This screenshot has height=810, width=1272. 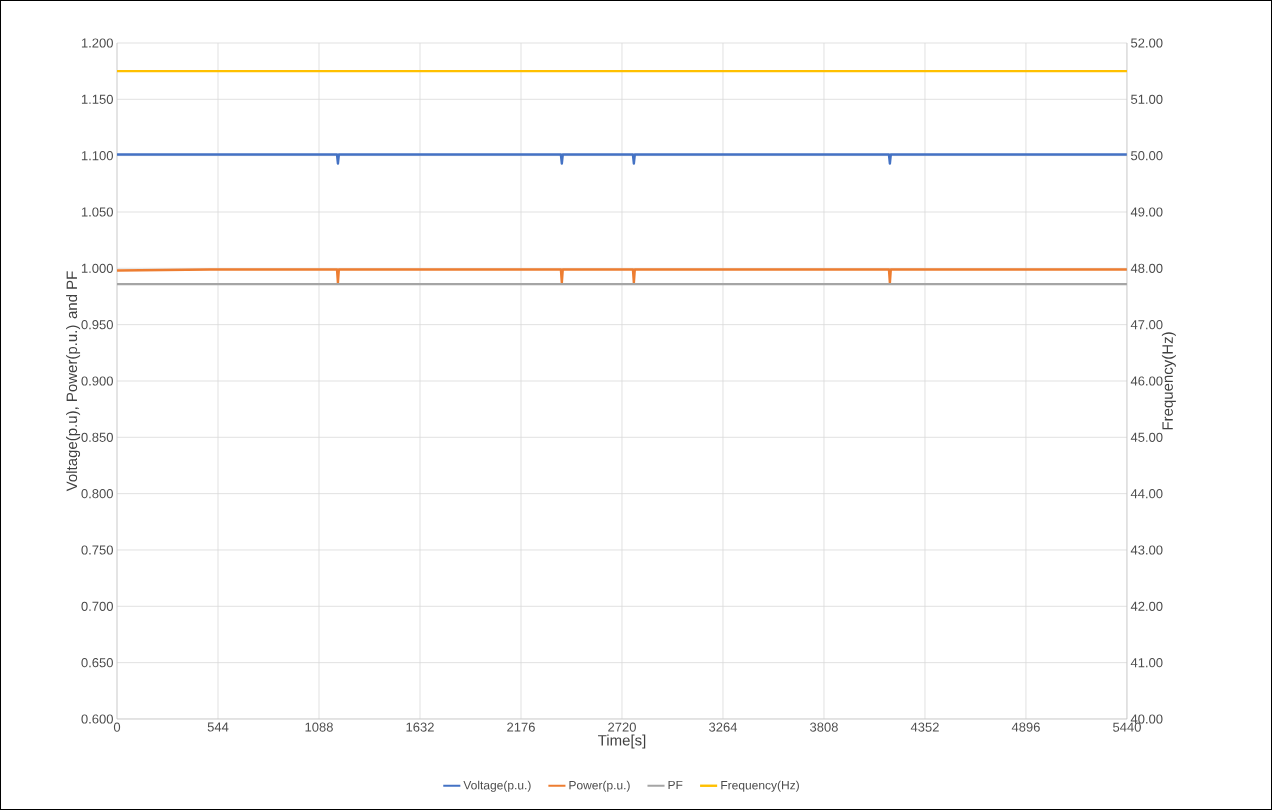 What do you see at coordinates (97, 43) in the screenshot?
I see `y-tick-label: 1.200` at bounding box center [97, 43].